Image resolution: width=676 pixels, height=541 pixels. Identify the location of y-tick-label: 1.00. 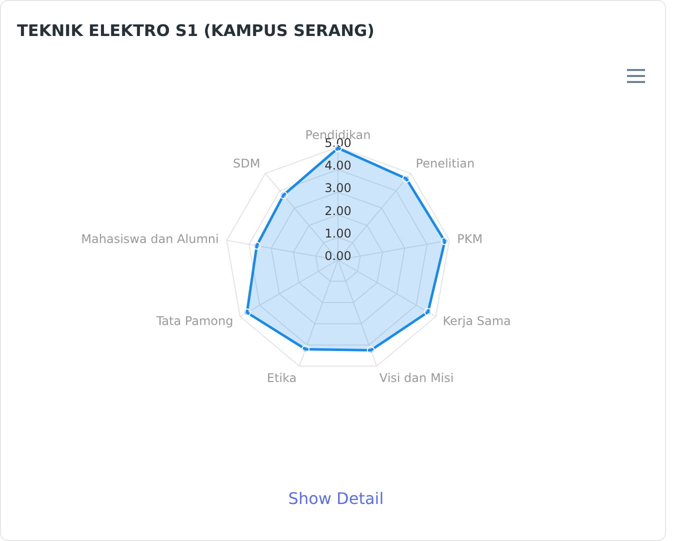
(338, 233).